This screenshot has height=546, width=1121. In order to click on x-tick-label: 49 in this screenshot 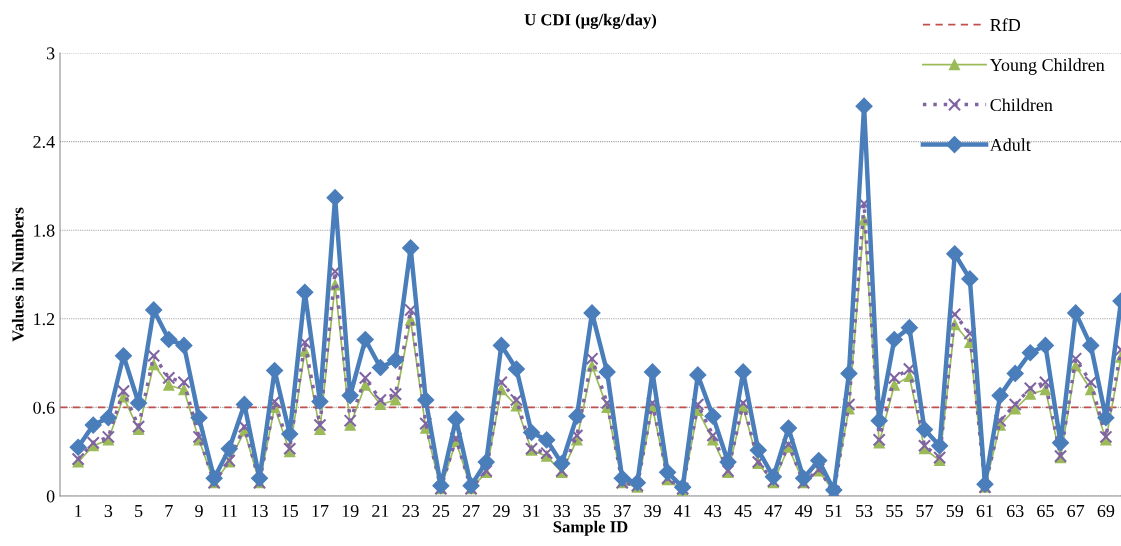, I will do `click(803, 511)`.